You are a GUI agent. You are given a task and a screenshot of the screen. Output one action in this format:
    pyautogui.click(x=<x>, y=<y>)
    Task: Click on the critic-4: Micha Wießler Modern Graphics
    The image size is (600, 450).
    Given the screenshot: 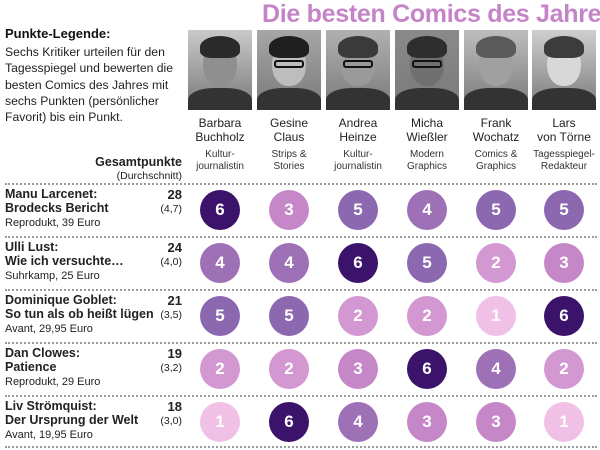 What is the action you would take?
    pyautogui.click(x=427, y=101)
    